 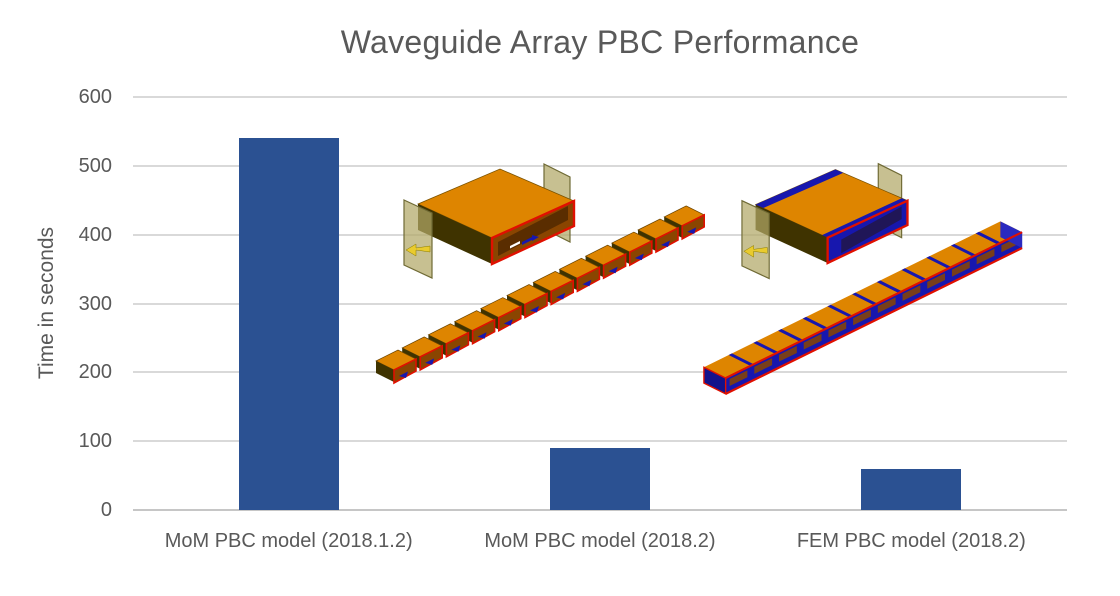 I want to click on mom-pbc-array-3d-render, so click(x=540, y=295).